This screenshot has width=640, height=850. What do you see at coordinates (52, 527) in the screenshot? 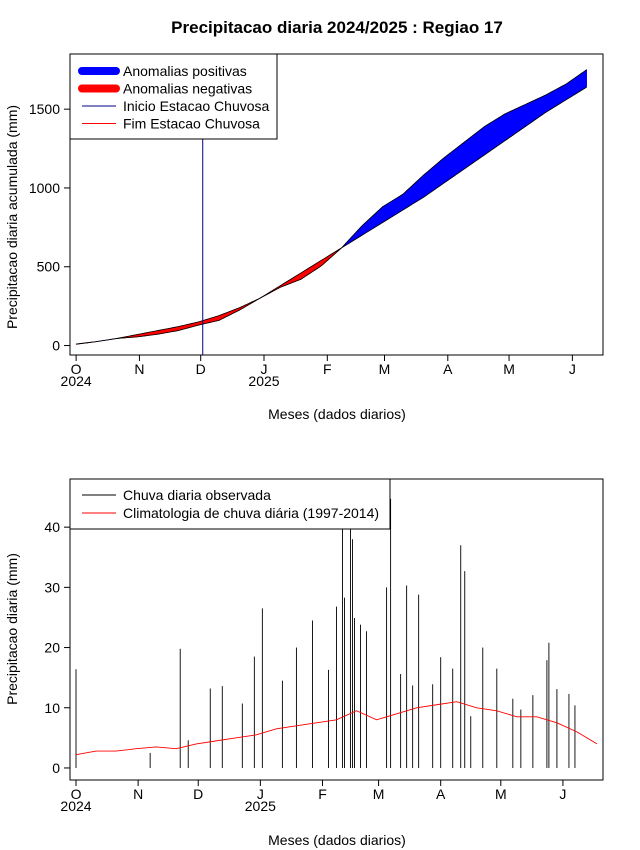
I see `y-tick-label: 40` at bounding box center [52, 527].